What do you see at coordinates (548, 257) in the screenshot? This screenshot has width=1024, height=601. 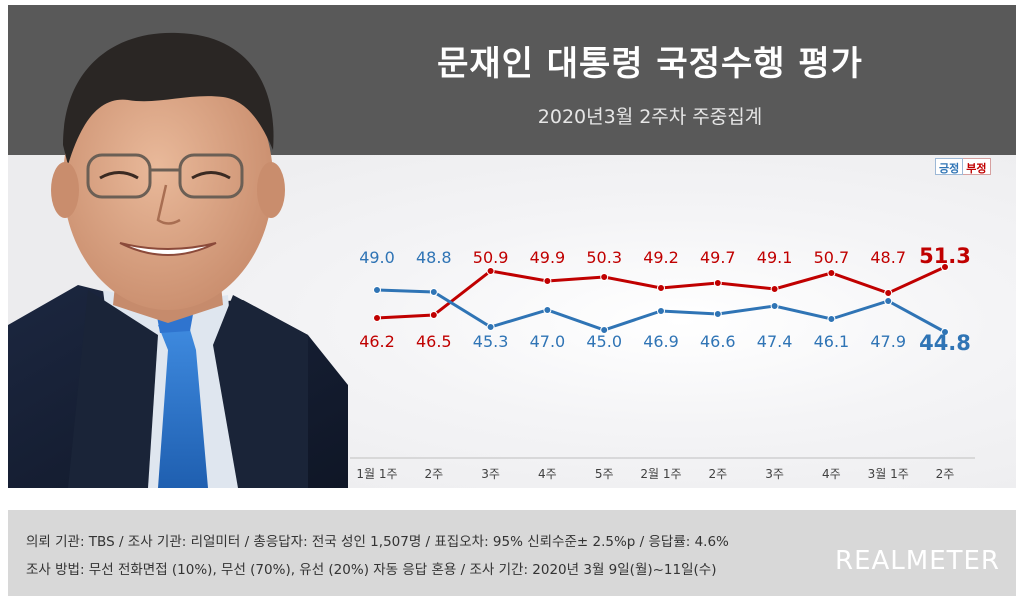 I see `data-label-negative: 49.9` at bounding box center [548, 257].